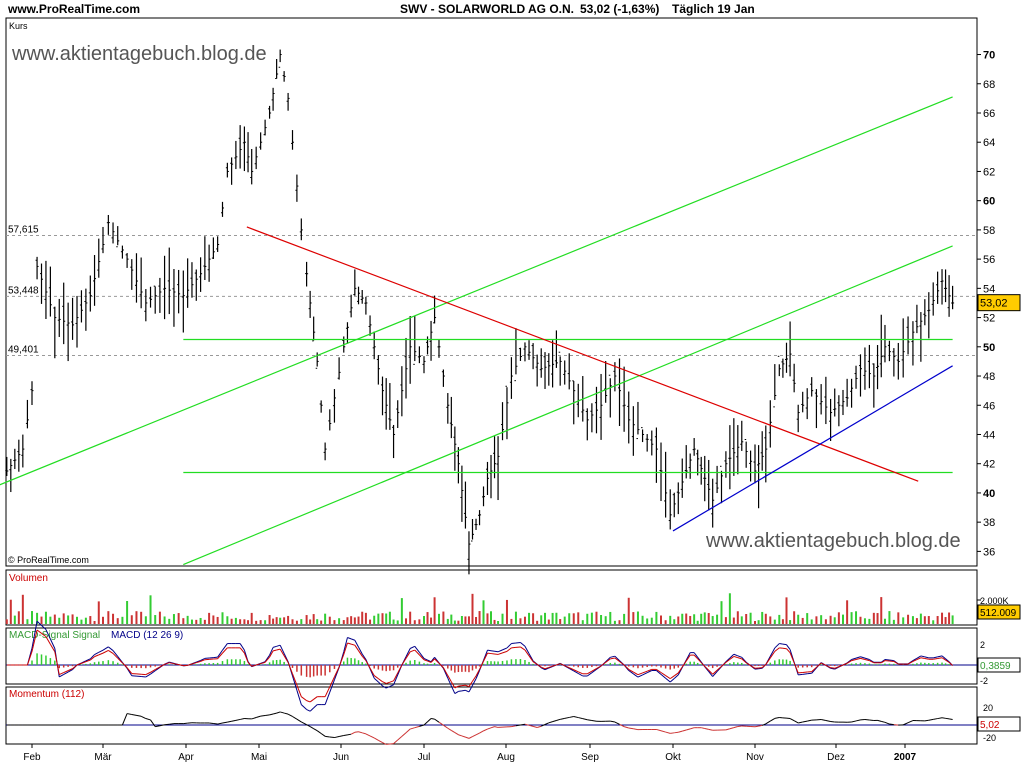 This screenshot has height=768, width=1024. Describe the element at coordinates (994, 601) in the screenshot. I see `volume-tick-label: 2.000K` at that location.